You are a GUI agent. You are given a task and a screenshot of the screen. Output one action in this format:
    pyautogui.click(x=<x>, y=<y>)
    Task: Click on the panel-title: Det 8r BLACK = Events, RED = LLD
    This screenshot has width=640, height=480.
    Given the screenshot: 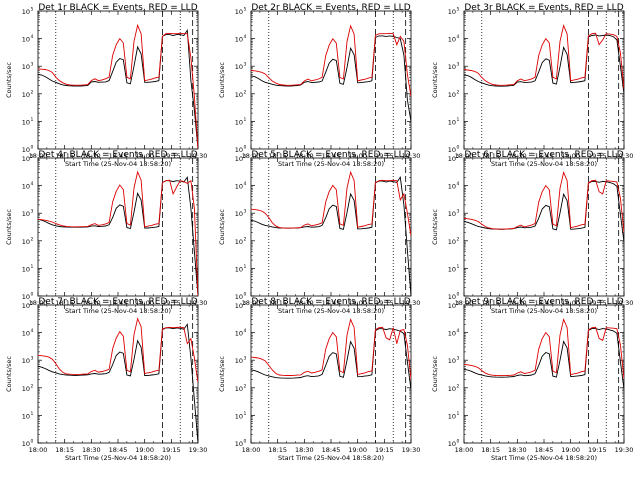 What is the action you would take?
    pyautogui.click(x=330, y=302)
    